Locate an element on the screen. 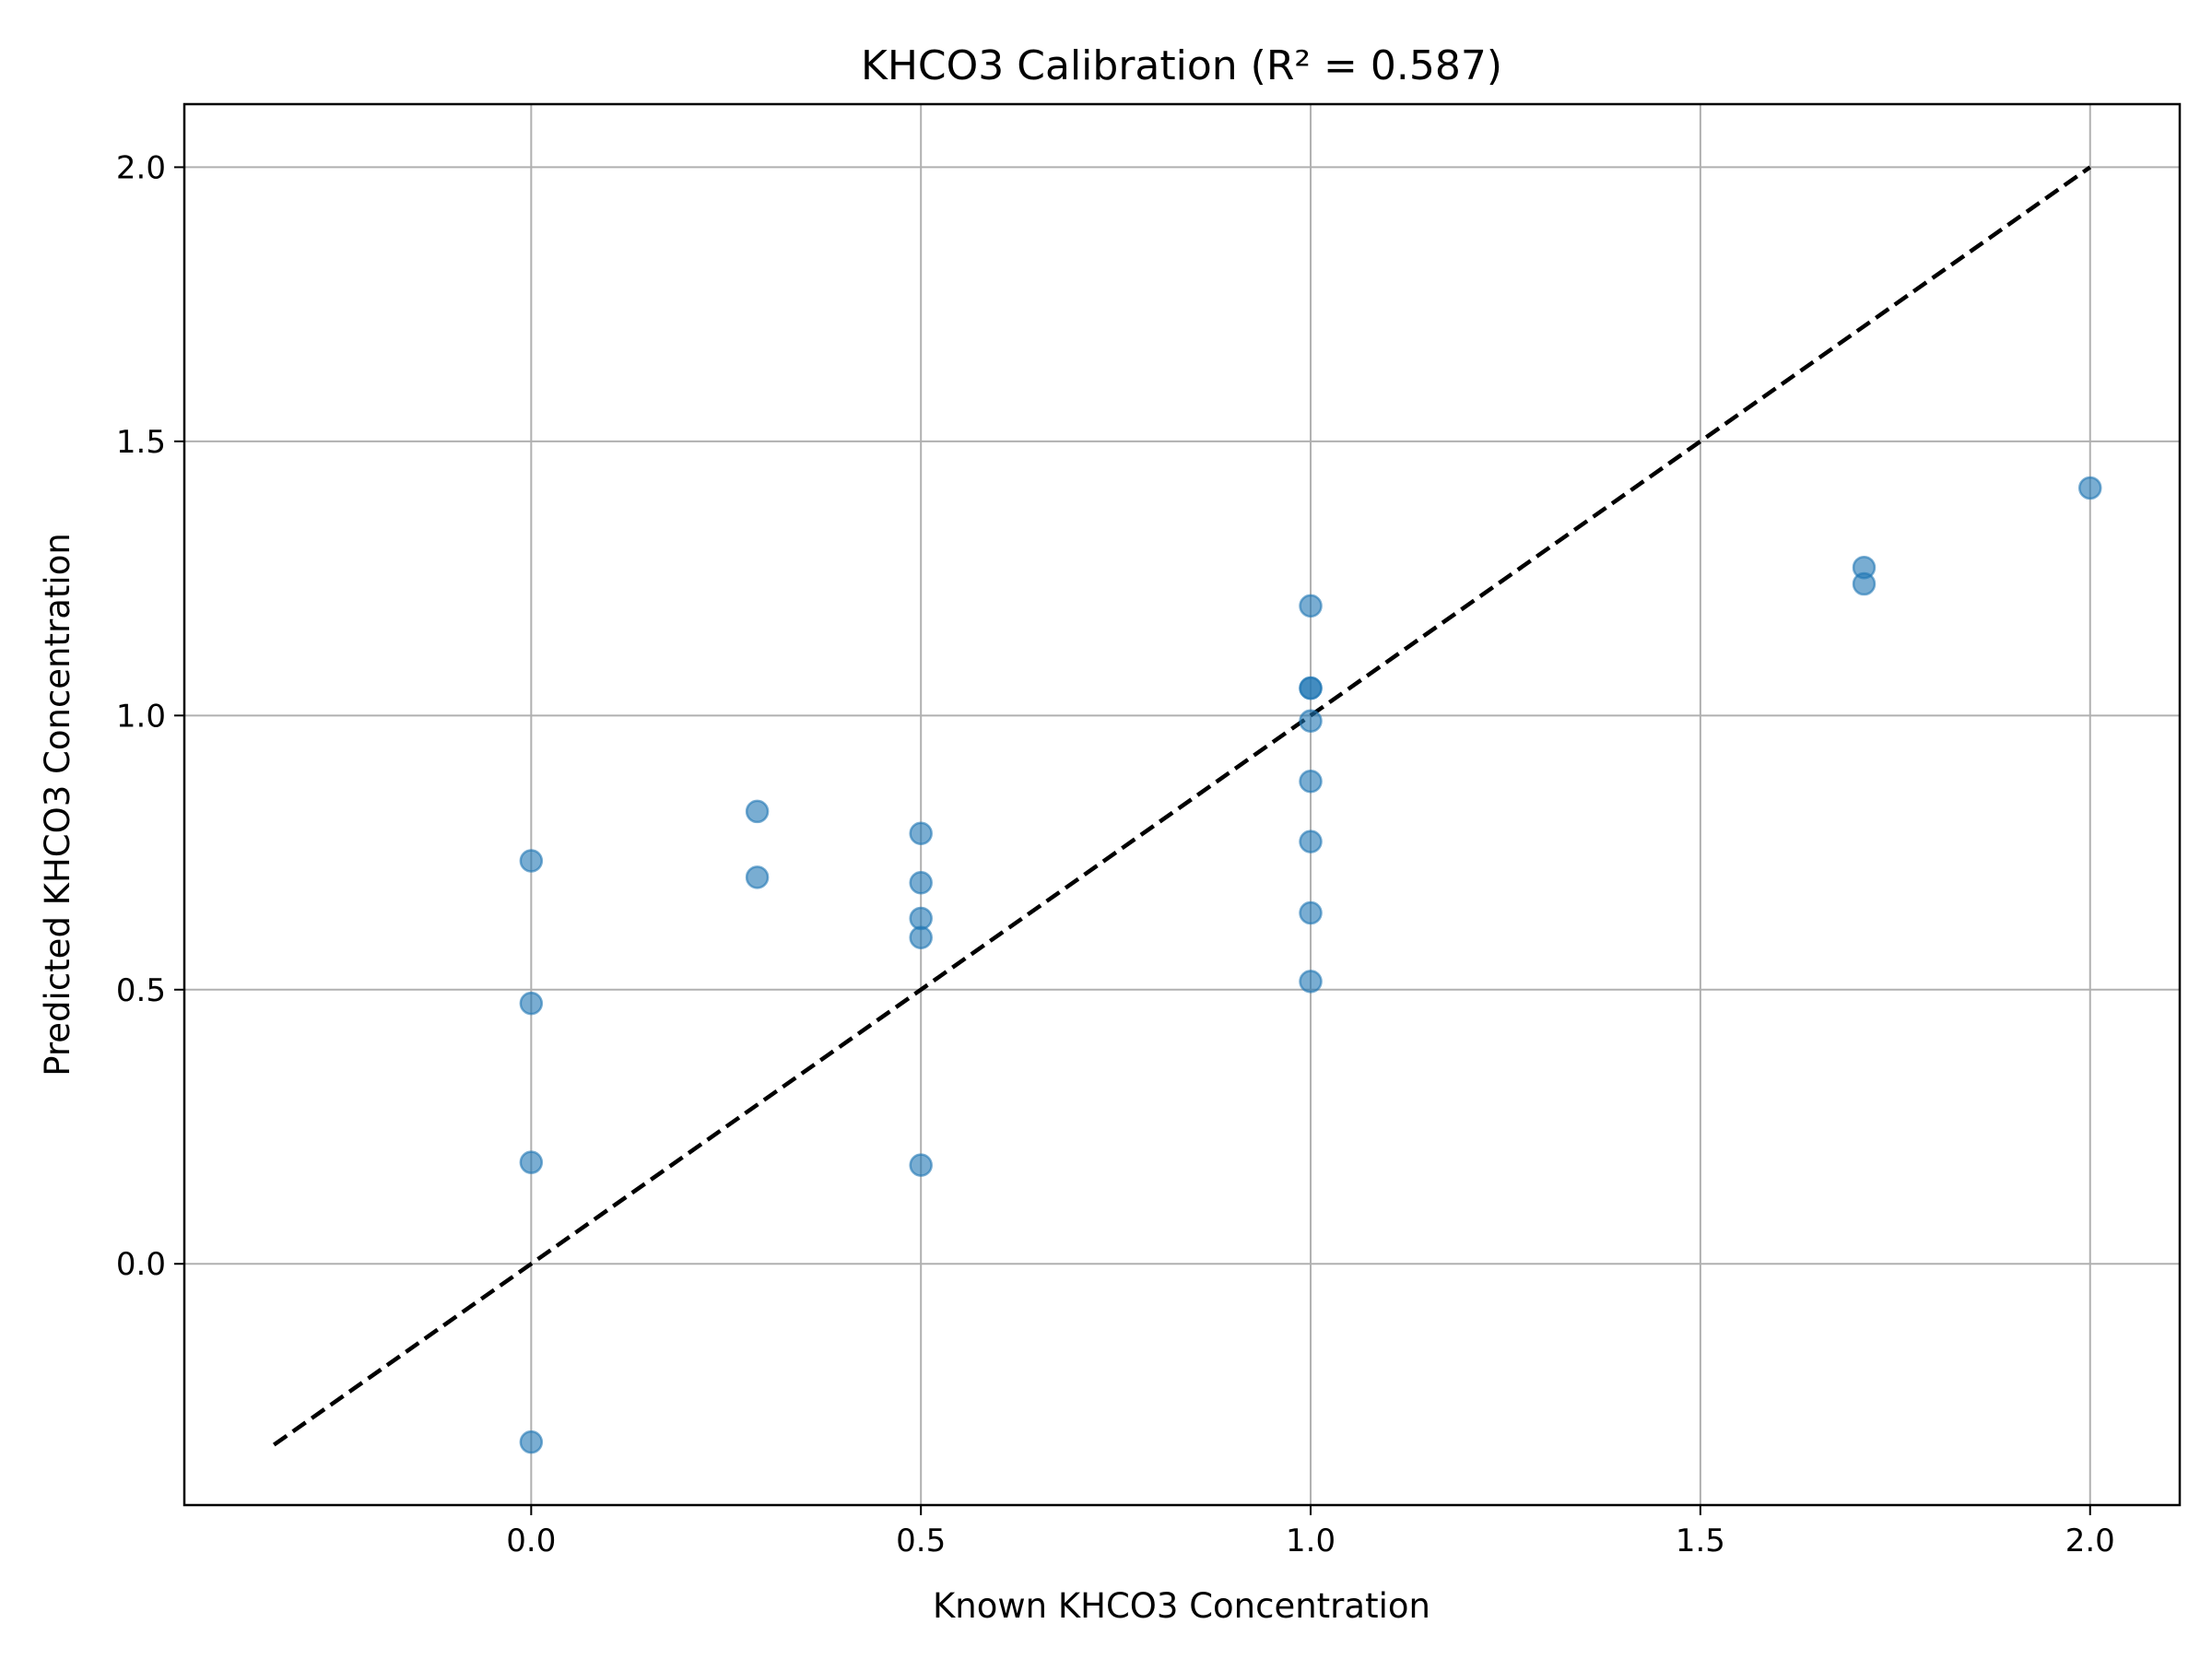  y-tick-label: 2.0 is located at coordinates (141, 167).